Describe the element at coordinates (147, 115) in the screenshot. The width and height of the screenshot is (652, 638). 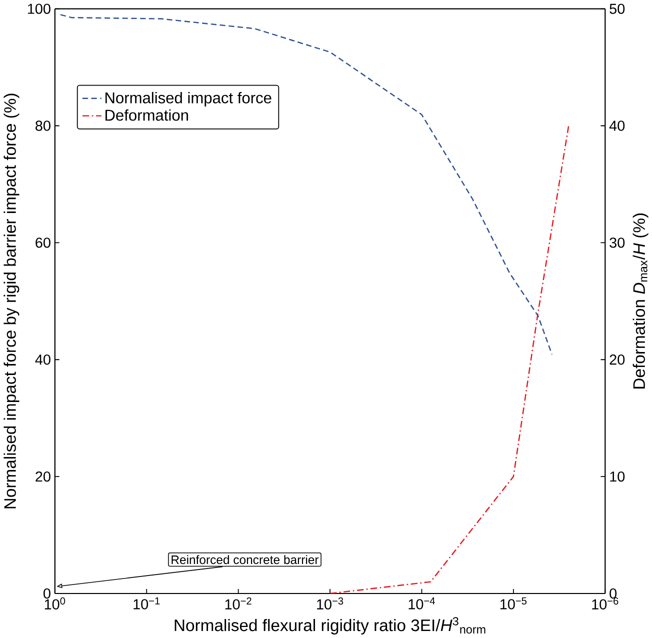
I see `legend-label: Deformation` at that location.